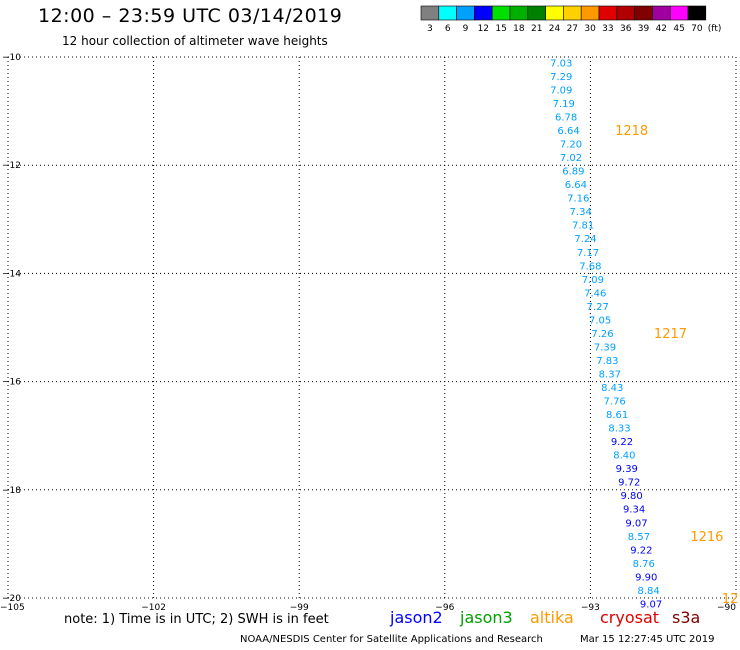  Describe the element at coordinates (619, 429) in the screenshot. I see `wave-height-value: 8.33` at that location.